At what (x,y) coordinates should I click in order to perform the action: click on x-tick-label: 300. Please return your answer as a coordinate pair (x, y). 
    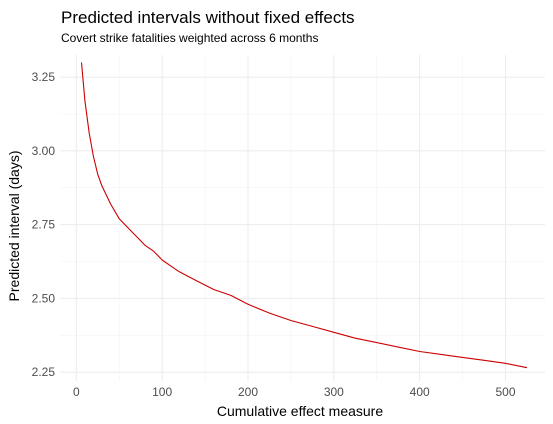
    Looking at the image, I should click on (334, 392).